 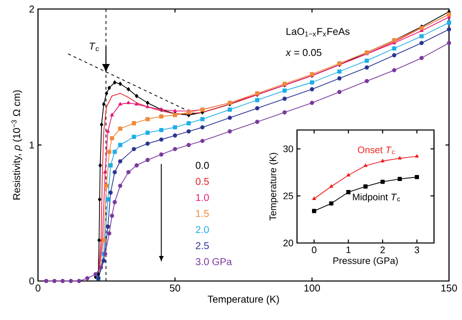 I want to click on annotation: LaO$_{1−x}$F$_{x}$FeAs, so click(x=318, y=32).